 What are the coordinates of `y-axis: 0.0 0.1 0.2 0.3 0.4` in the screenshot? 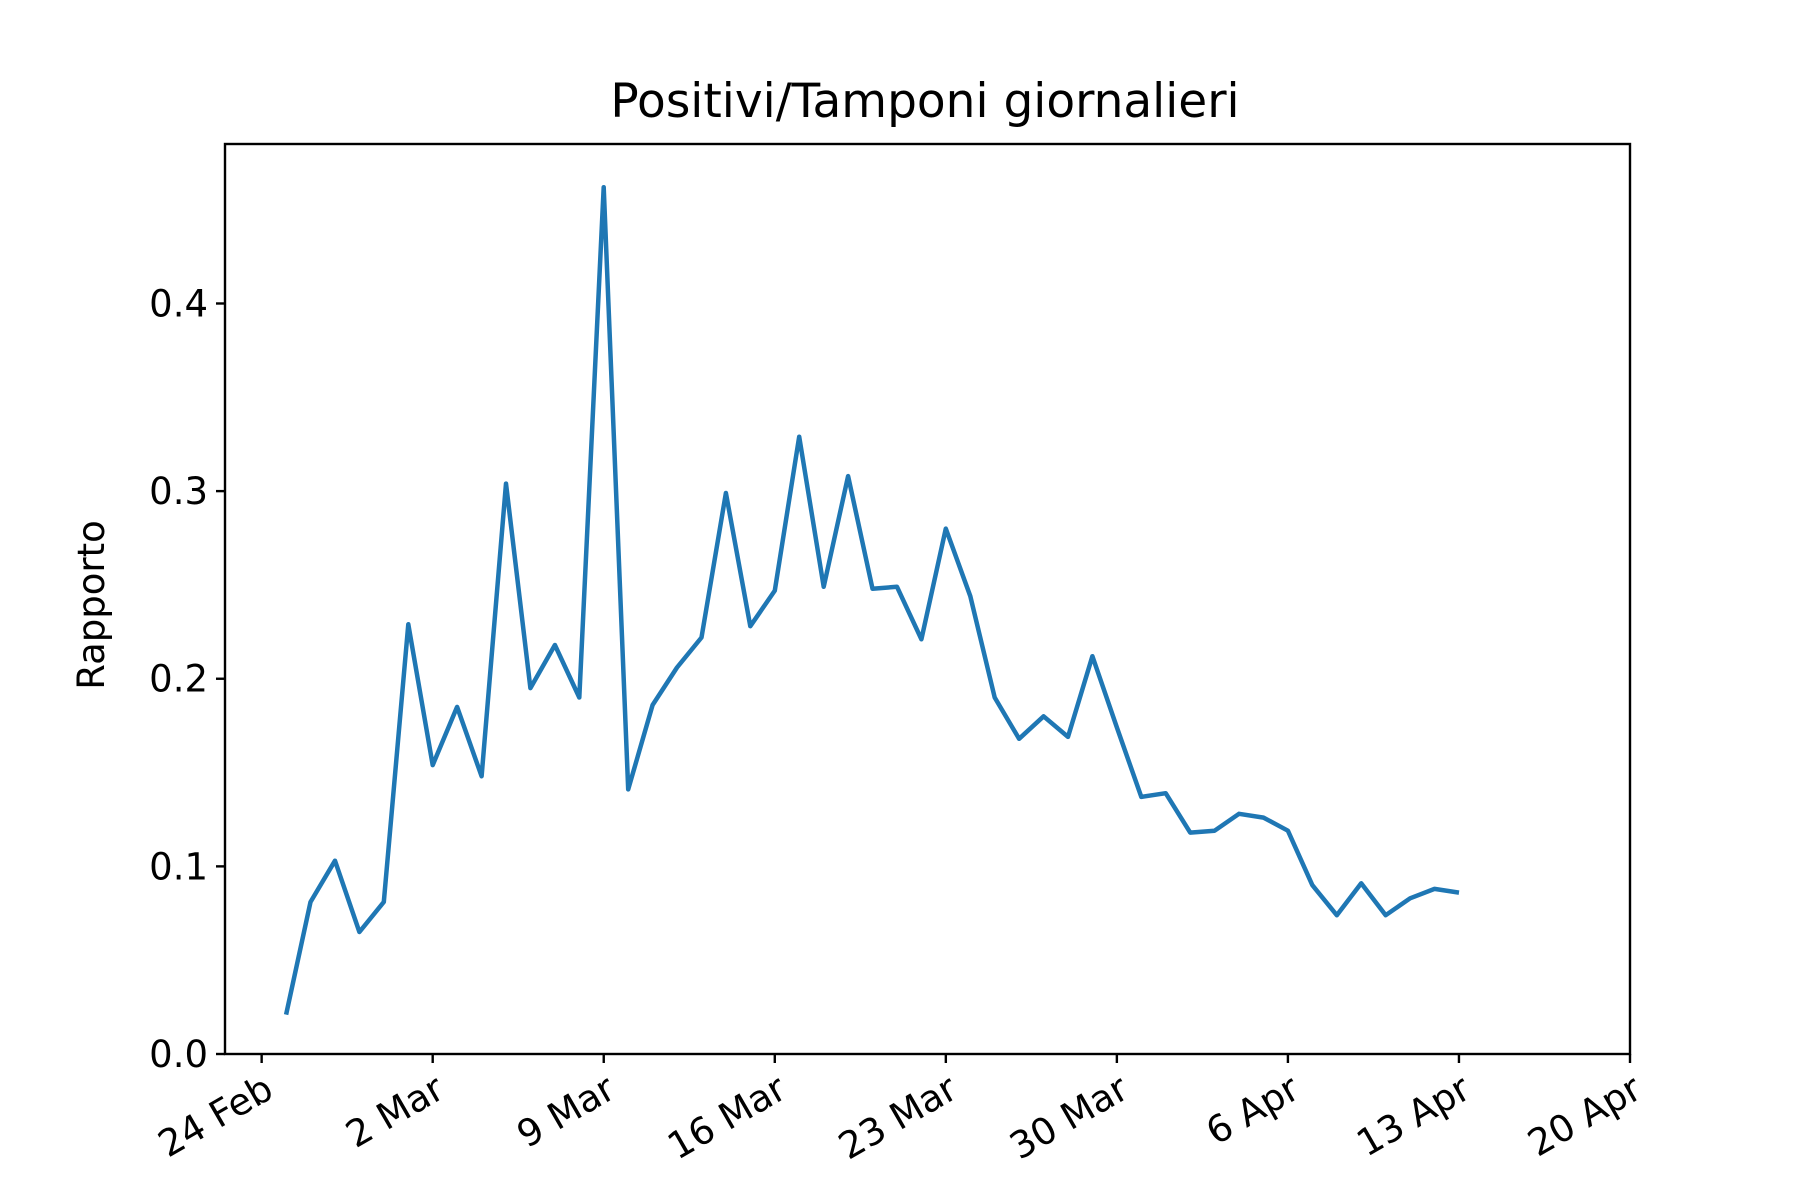 It's located at (187, 679).